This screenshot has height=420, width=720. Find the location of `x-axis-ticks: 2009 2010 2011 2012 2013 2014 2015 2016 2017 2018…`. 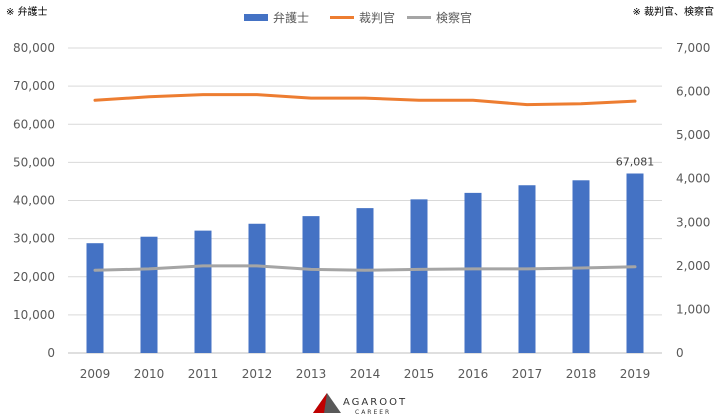

x-axis-ticks: 2009 2010 2011 2012 2013 2014 2015 2016 2017 2018… is located at coordinates (365, 374).